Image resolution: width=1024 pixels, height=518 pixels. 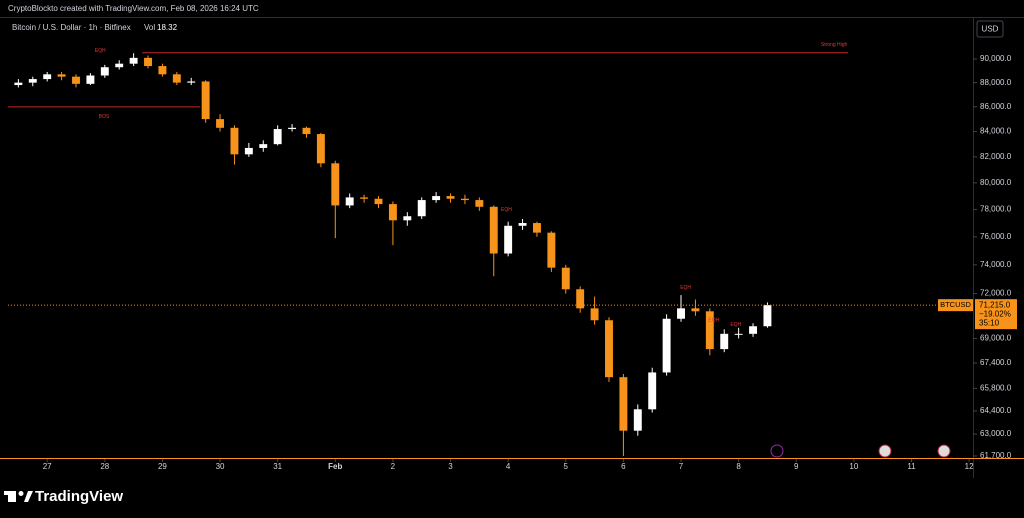 I want to click on symbol-box, so click(x=955, y=305).